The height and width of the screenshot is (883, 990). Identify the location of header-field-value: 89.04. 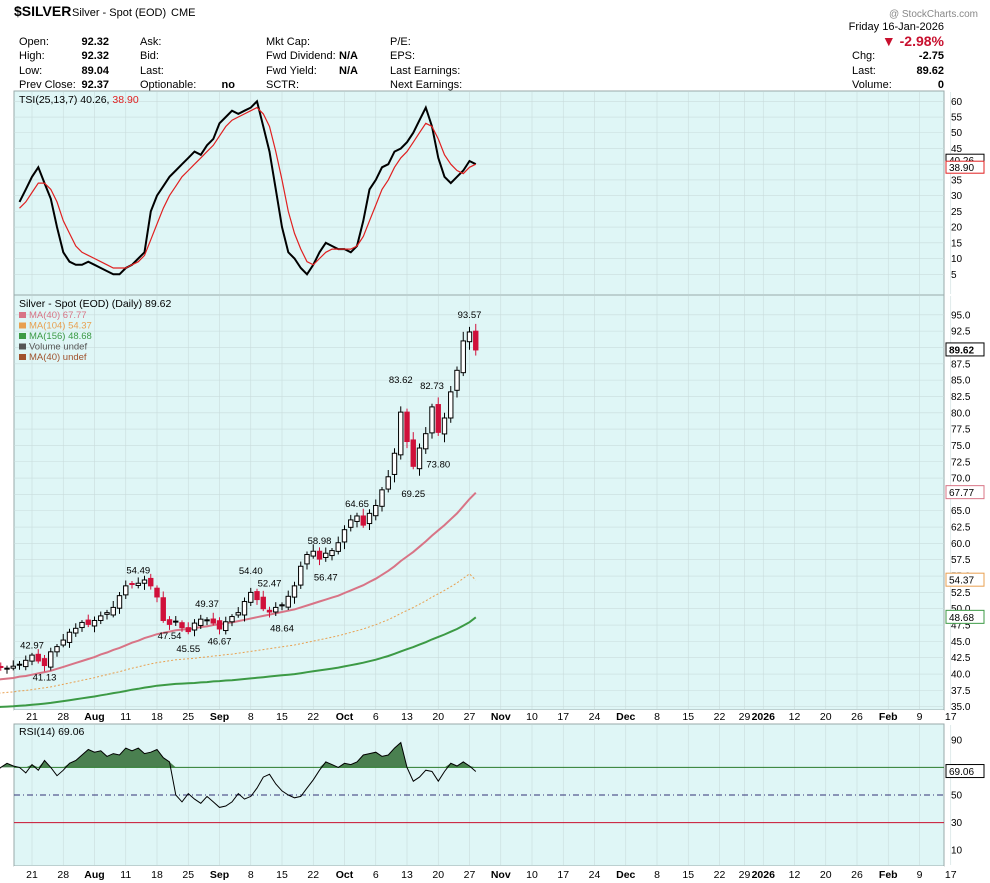
(95, 71).